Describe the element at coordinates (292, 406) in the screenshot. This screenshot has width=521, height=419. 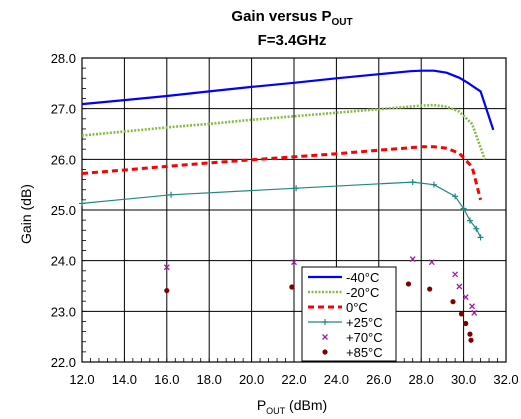
I see `x-axis-label: POUT (dBm)` at that location.